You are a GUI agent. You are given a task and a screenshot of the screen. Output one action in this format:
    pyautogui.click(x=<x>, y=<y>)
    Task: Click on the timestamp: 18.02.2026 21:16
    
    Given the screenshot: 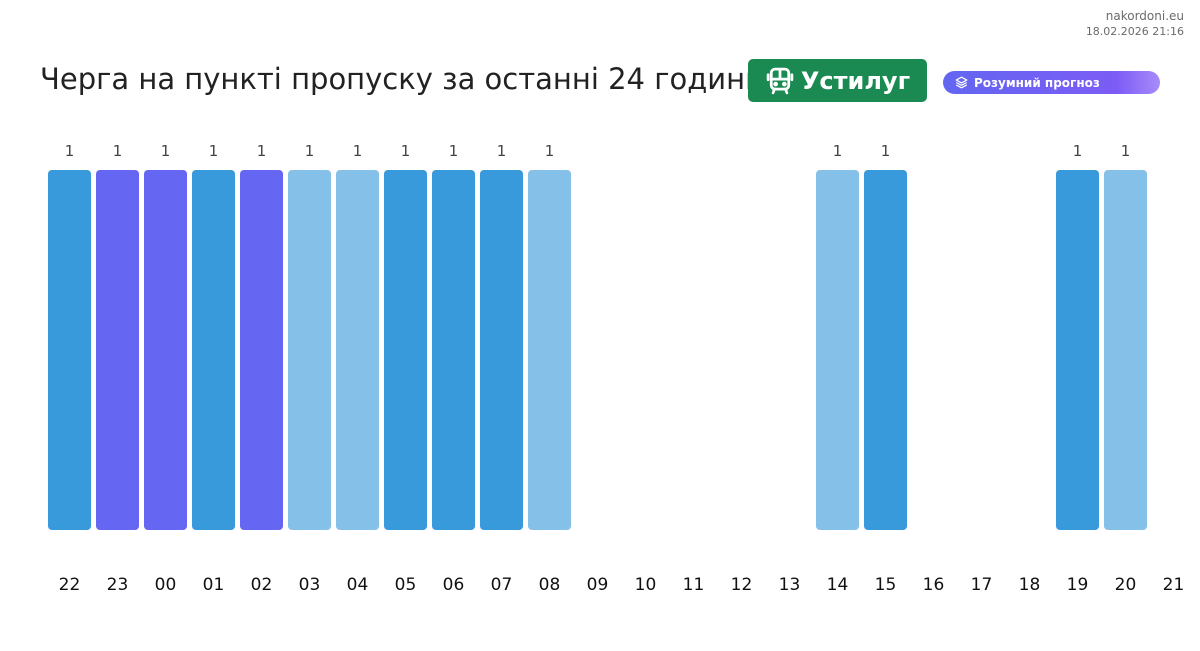 What is the action you would take?
    pyautogui.click(x=1134, y=31)
    